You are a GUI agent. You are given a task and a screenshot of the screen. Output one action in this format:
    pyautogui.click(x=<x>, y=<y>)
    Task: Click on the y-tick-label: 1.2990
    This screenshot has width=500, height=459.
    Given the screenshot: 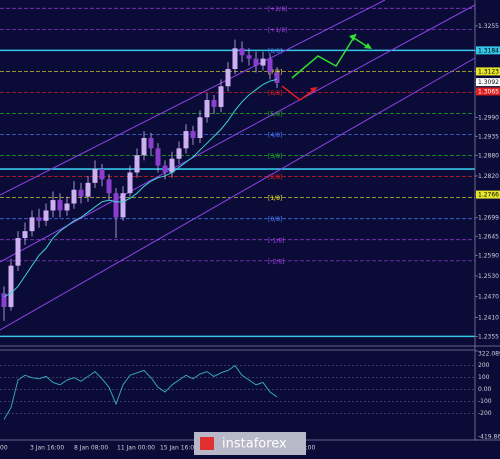 What is the action you would take?
    pyautogui.click(x=488, y=117)
    